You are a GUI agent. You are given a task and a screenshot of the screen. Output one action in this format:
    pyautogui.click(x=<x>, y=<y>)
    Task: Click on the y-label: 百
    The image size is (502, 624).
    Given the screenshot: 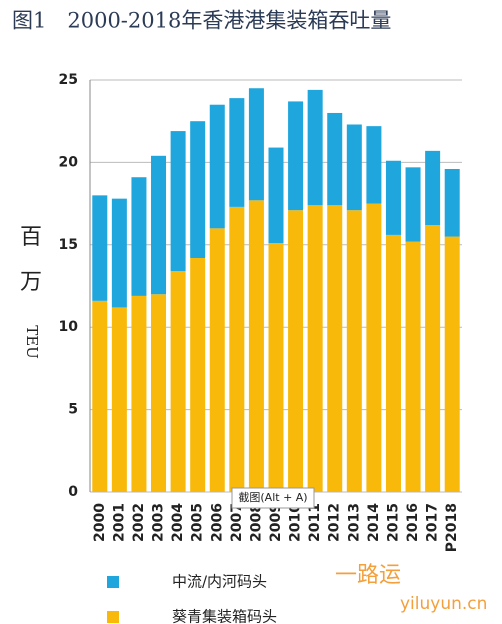 What is the action you would take?
    pyautogui.click(x=31, y=237)
    